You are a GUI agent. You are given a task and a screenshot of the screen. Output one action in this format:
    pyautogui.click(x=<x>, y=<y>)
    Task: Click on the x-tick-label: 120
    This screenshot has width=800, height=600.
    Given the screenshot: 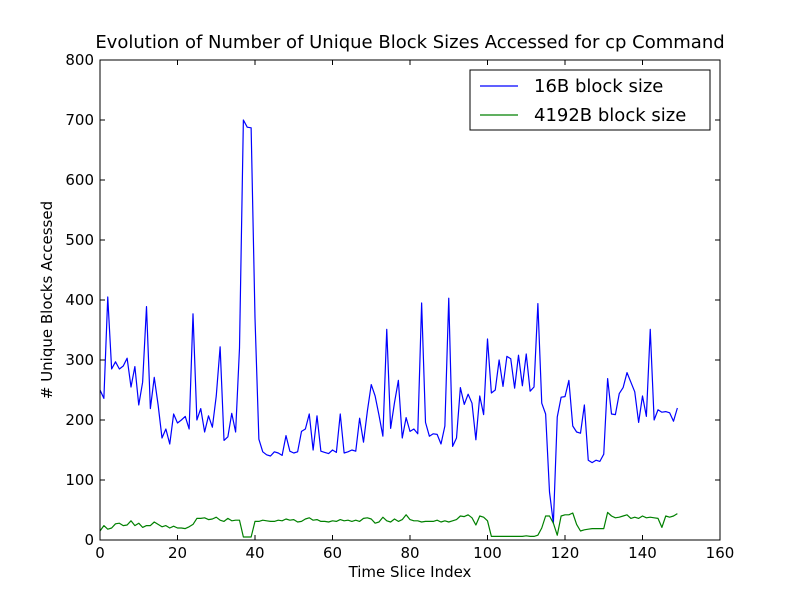 What is the action you would take?
    pyautogui.click(x=565, y=553)
    